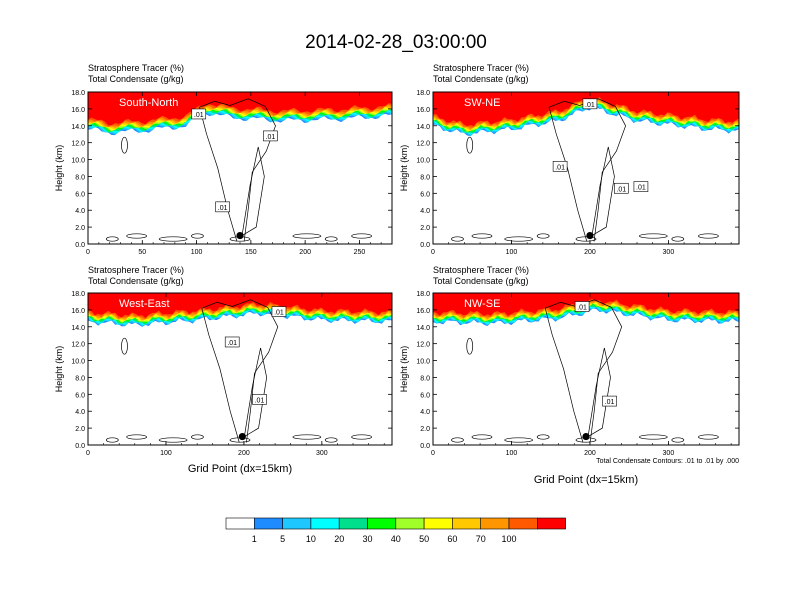 The height and width of the screenshot is (612, 792). Describe the element at coordinates (144, 304) in the screenshot. I see `panel-label: West-East` at that location.